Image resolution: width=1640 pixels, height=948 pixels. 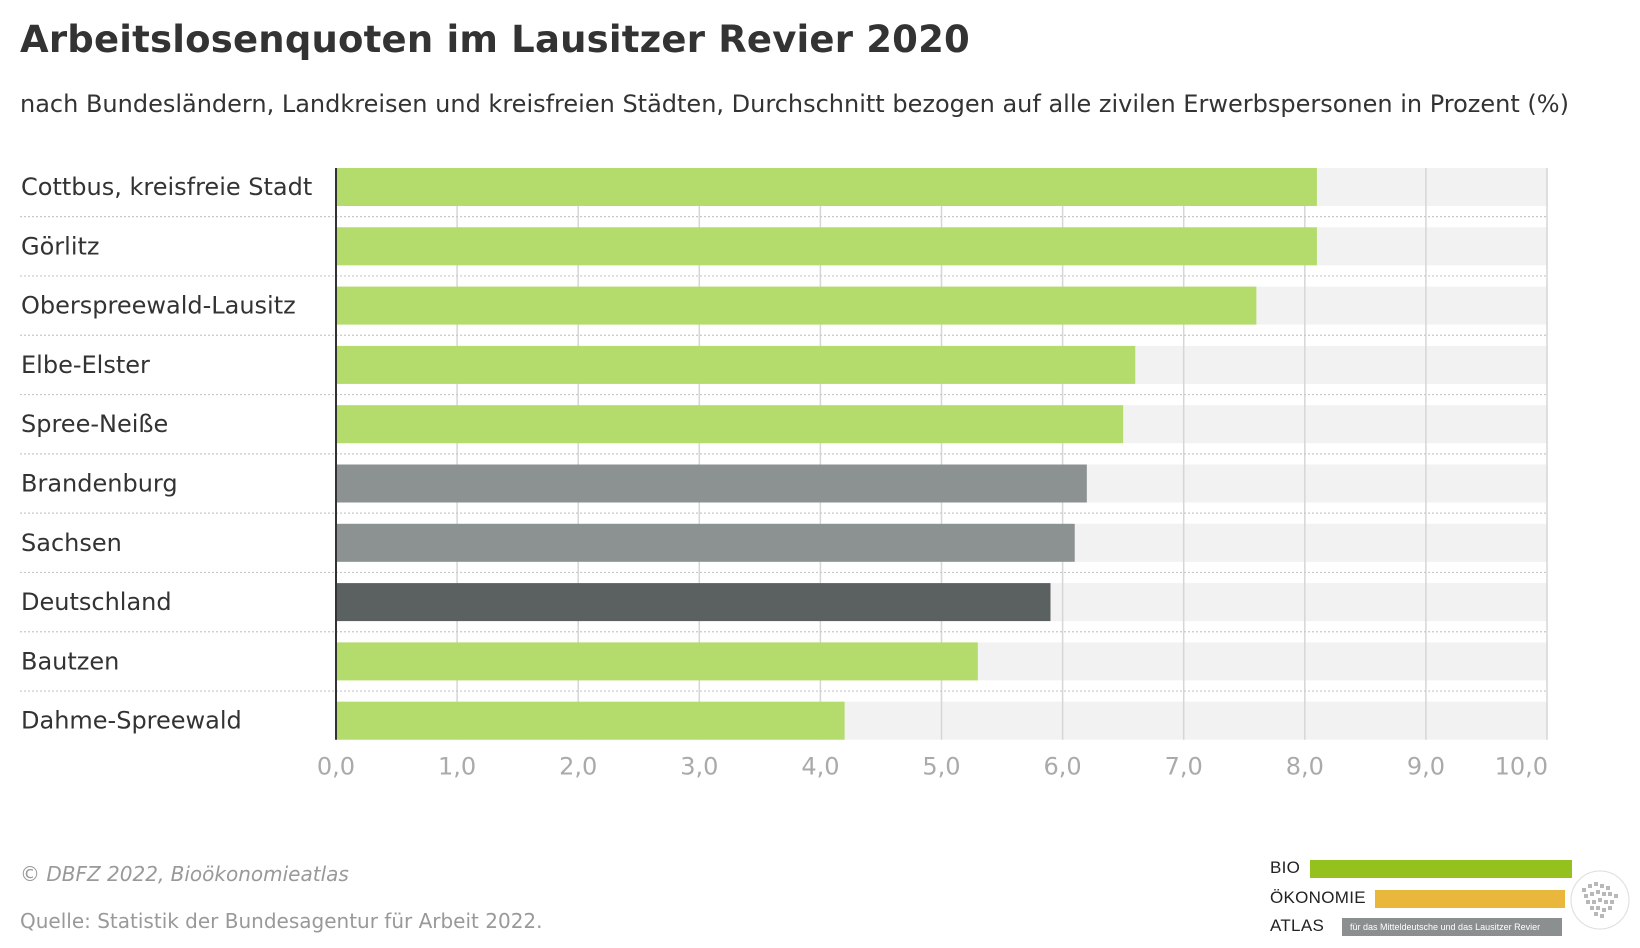 What do you see at coordinates (166, 187) in the screenshot?
I see `category-label: Cottbus, kreisfreie Stadt` at bounding box center [166, 187].